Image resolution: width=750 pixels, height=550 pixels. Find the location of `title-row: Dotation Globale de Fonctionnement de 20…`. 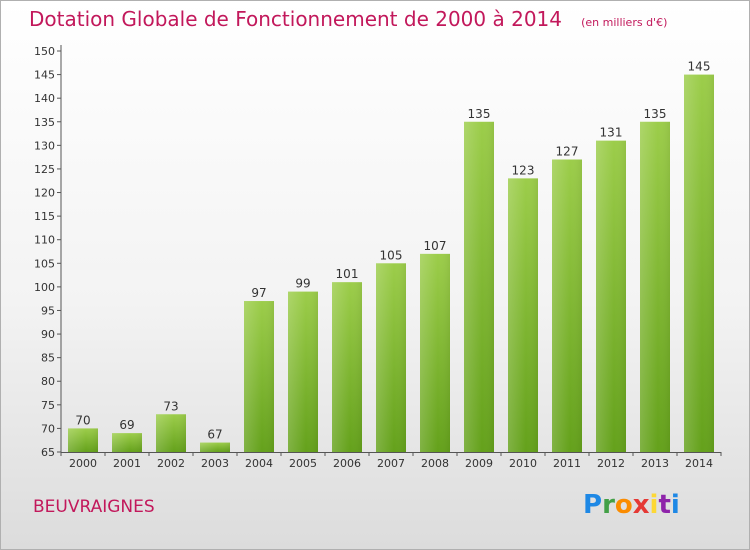

title-row: Dotation Globale de Fonctionnement de 20… is located at coordinates (348, 19).